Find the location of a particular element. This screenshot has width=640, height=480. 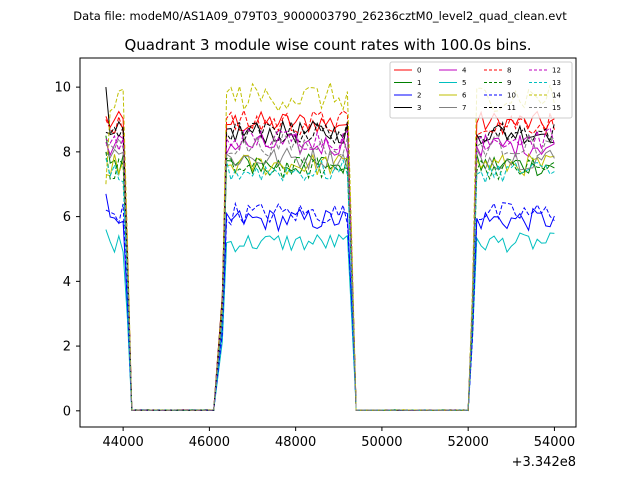

x-offset-label: +3.342e8 is located at coordinates (544, 462).